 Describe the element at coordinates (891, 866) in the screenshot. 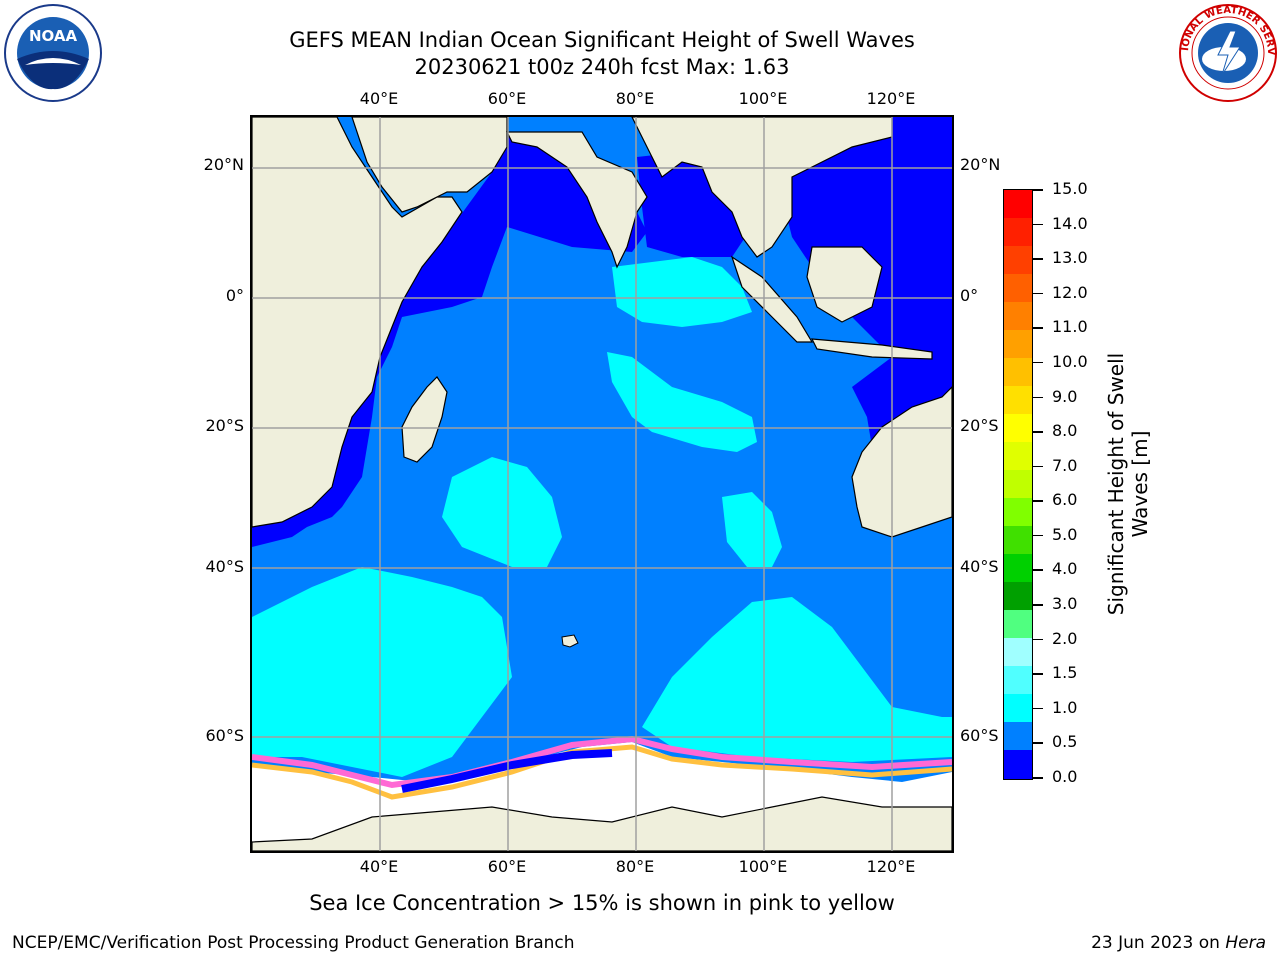

I see `lon-label-bottom: 120°E` at that location.